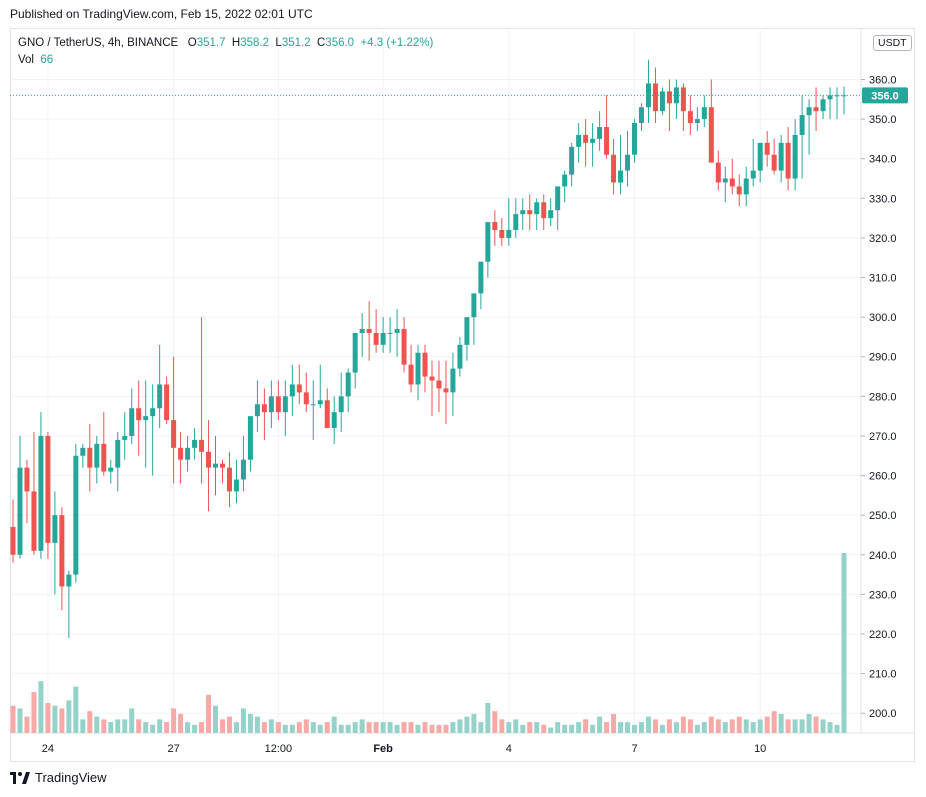 The height and width of the screenshot is (797, 926). I want to click on tradingview-logo: TradingView, so click(58, 777).